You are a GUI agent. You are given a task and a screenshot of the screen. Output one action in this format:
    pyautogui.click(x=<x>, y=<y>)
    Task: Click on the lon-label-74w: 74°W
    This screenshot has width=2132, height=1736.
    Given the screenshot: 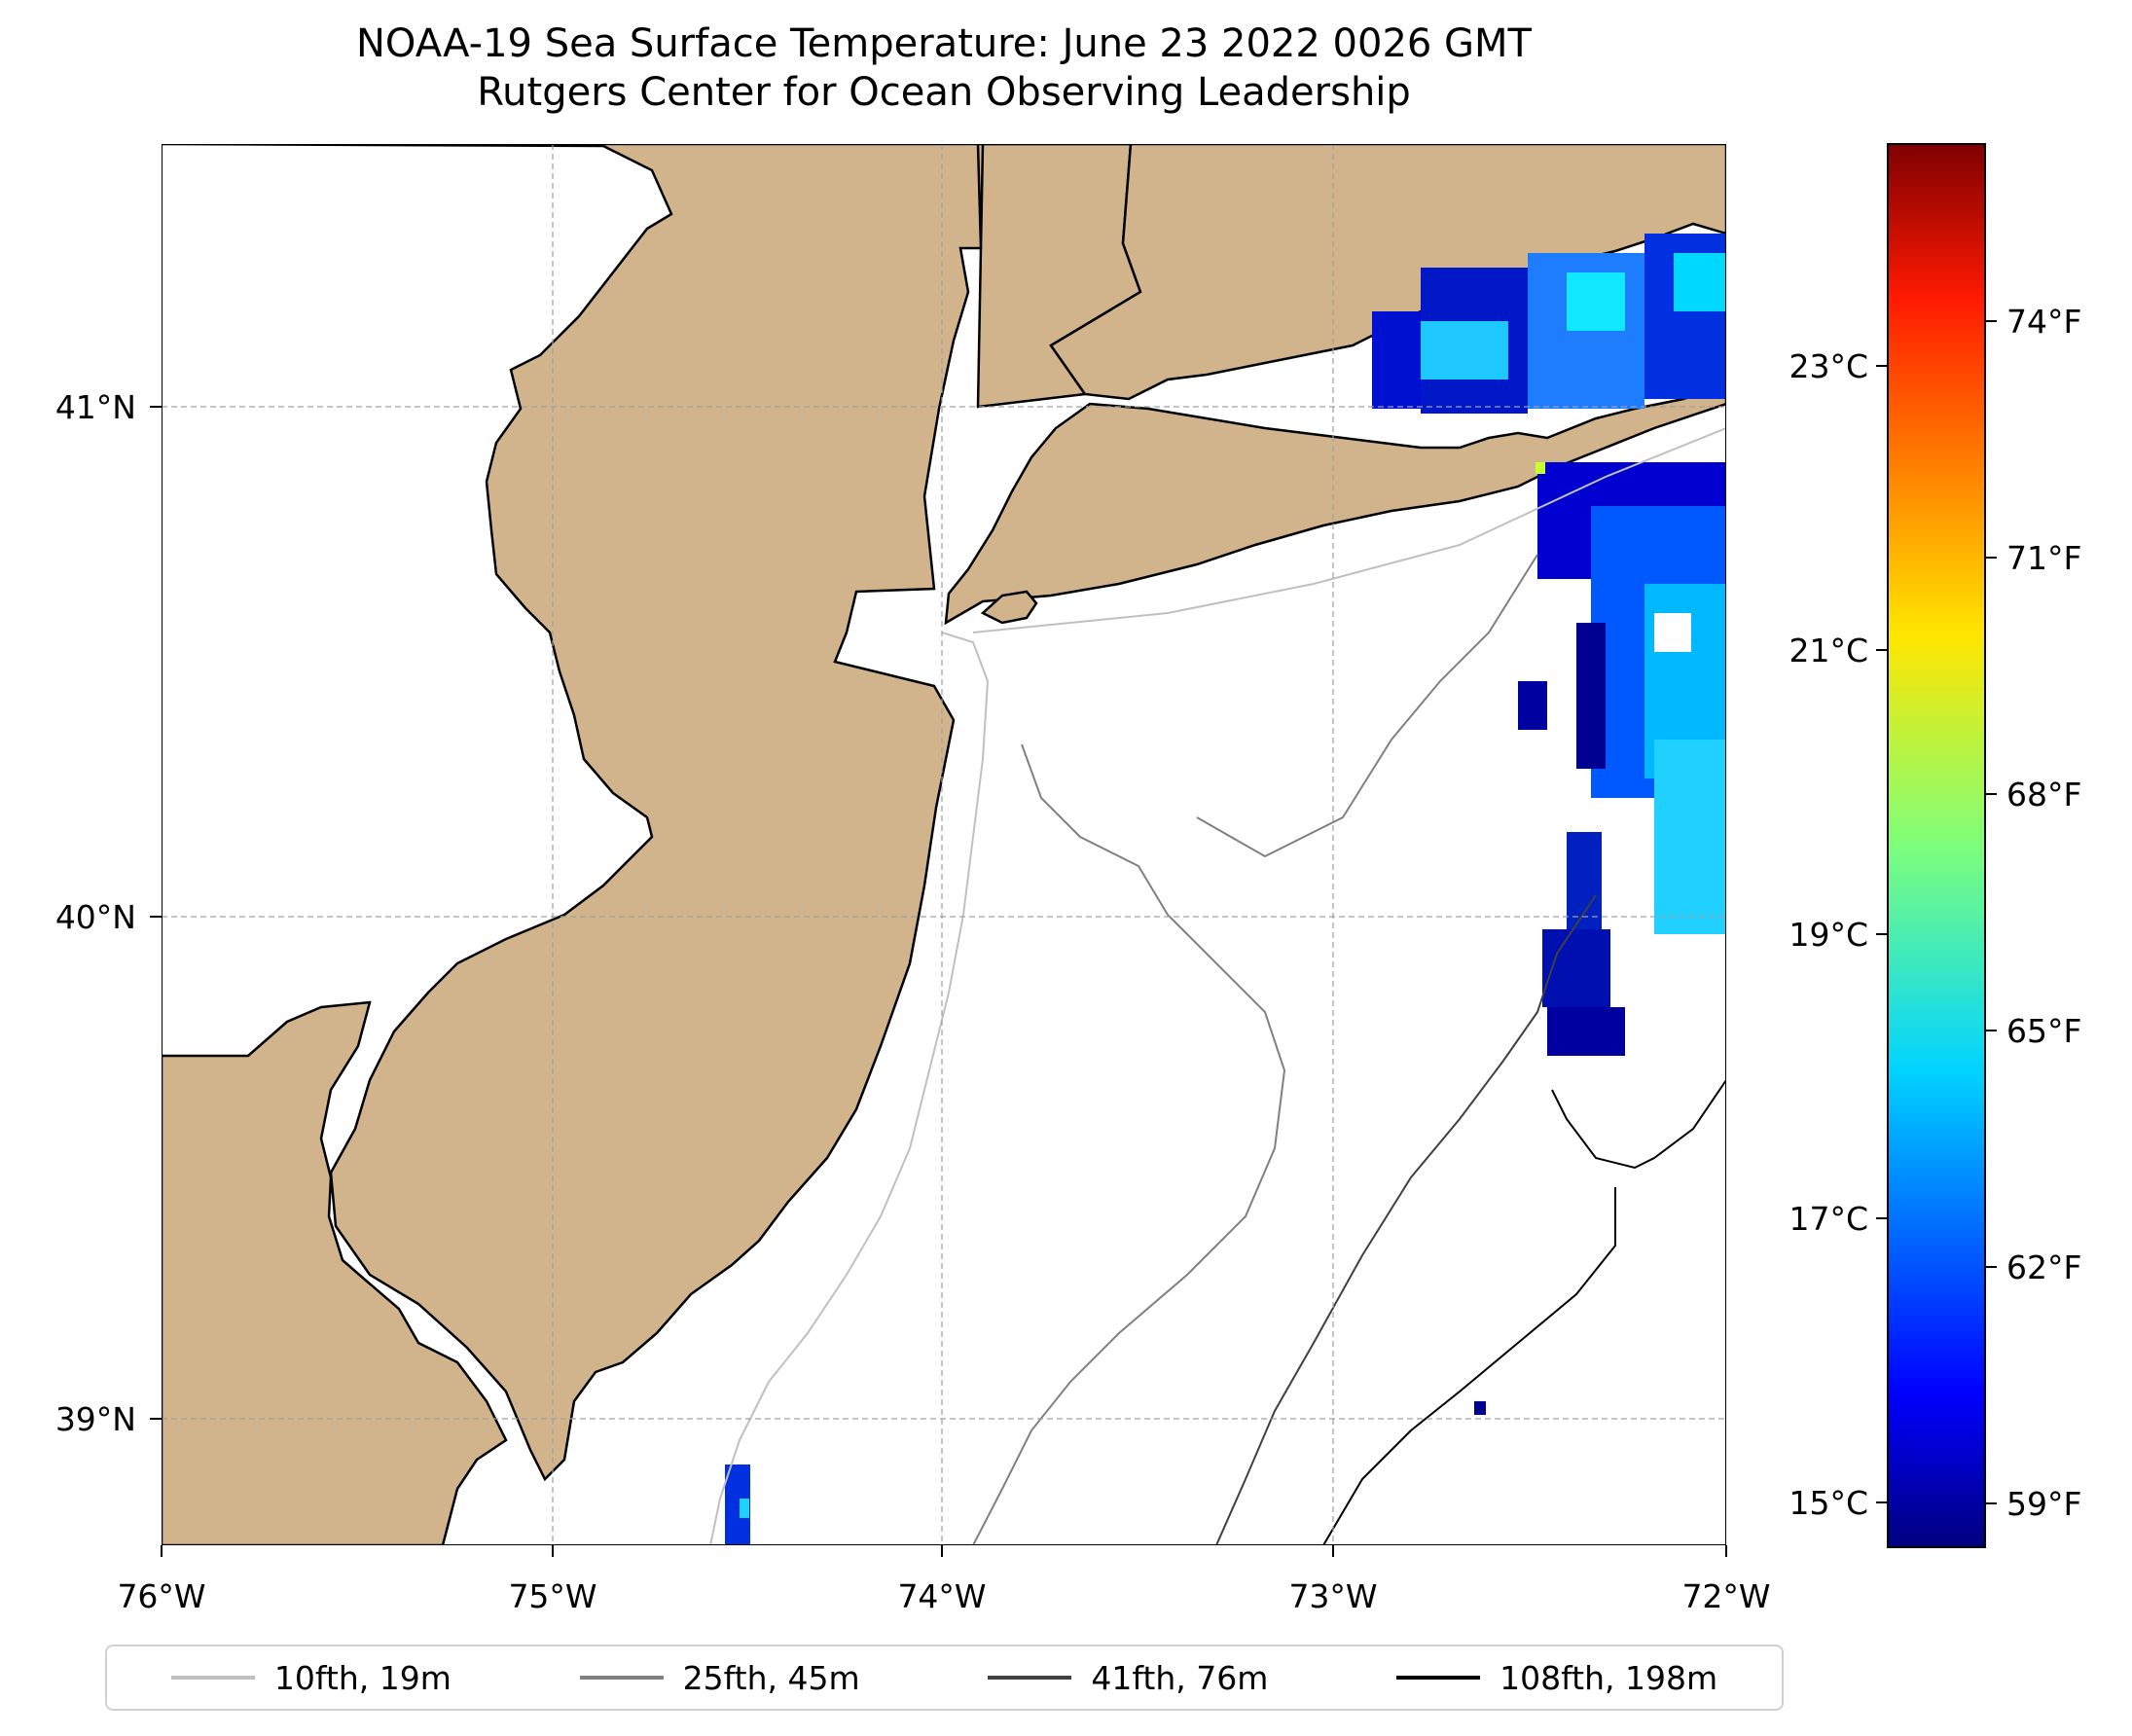 What is the action you would take?
    pyautogui.click(x=942, y=1596)
    